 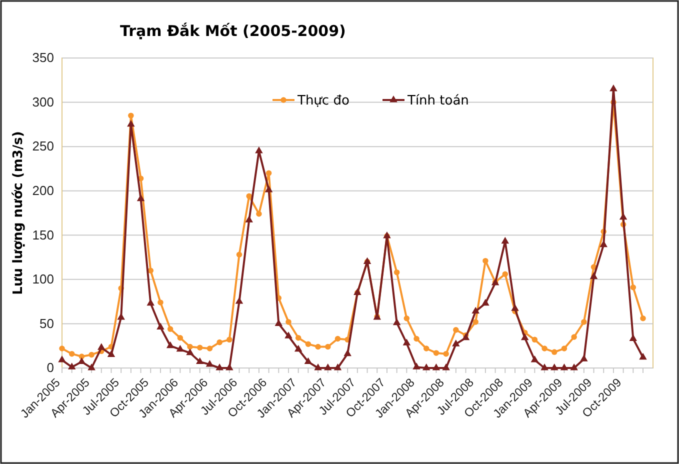 I want to click on y-tick-label: 50, so click(x=47, y=323).